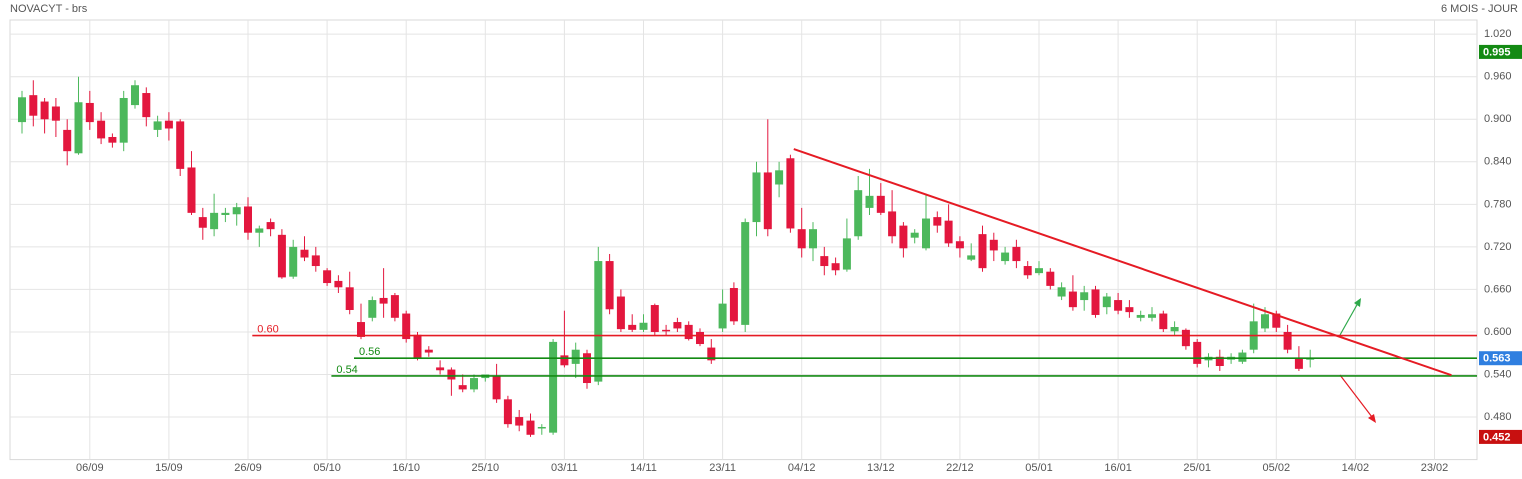 This screenshot has width=1522, height=479. I want to click on x-tick-label: 04/12, so click(802, 468).